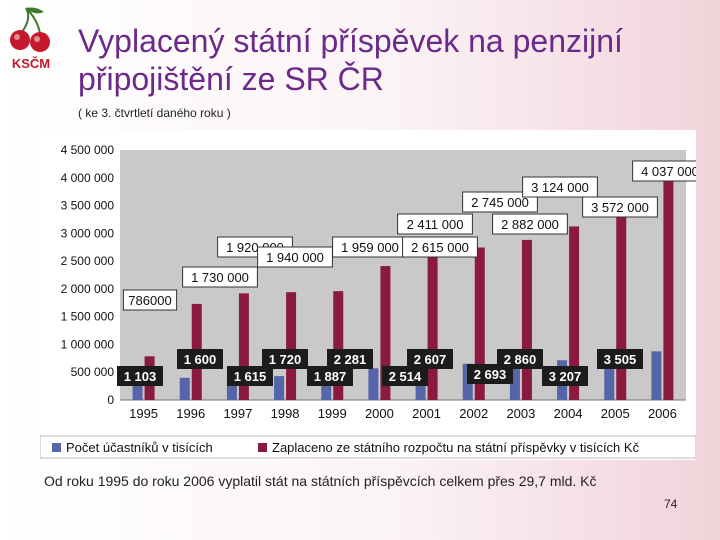 The height and width of the screenshot is (540, 720). I want to click on data-label-paid: 3 124 000, so click(560, 187).